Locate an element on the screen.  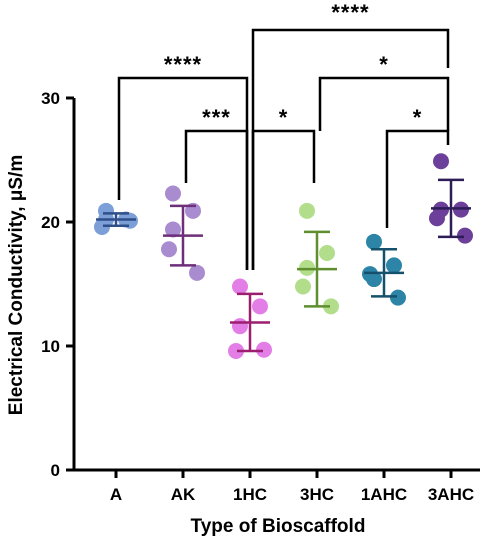
x-axis-title: Type of Bioscaffold is located at coordinates (278, 526).